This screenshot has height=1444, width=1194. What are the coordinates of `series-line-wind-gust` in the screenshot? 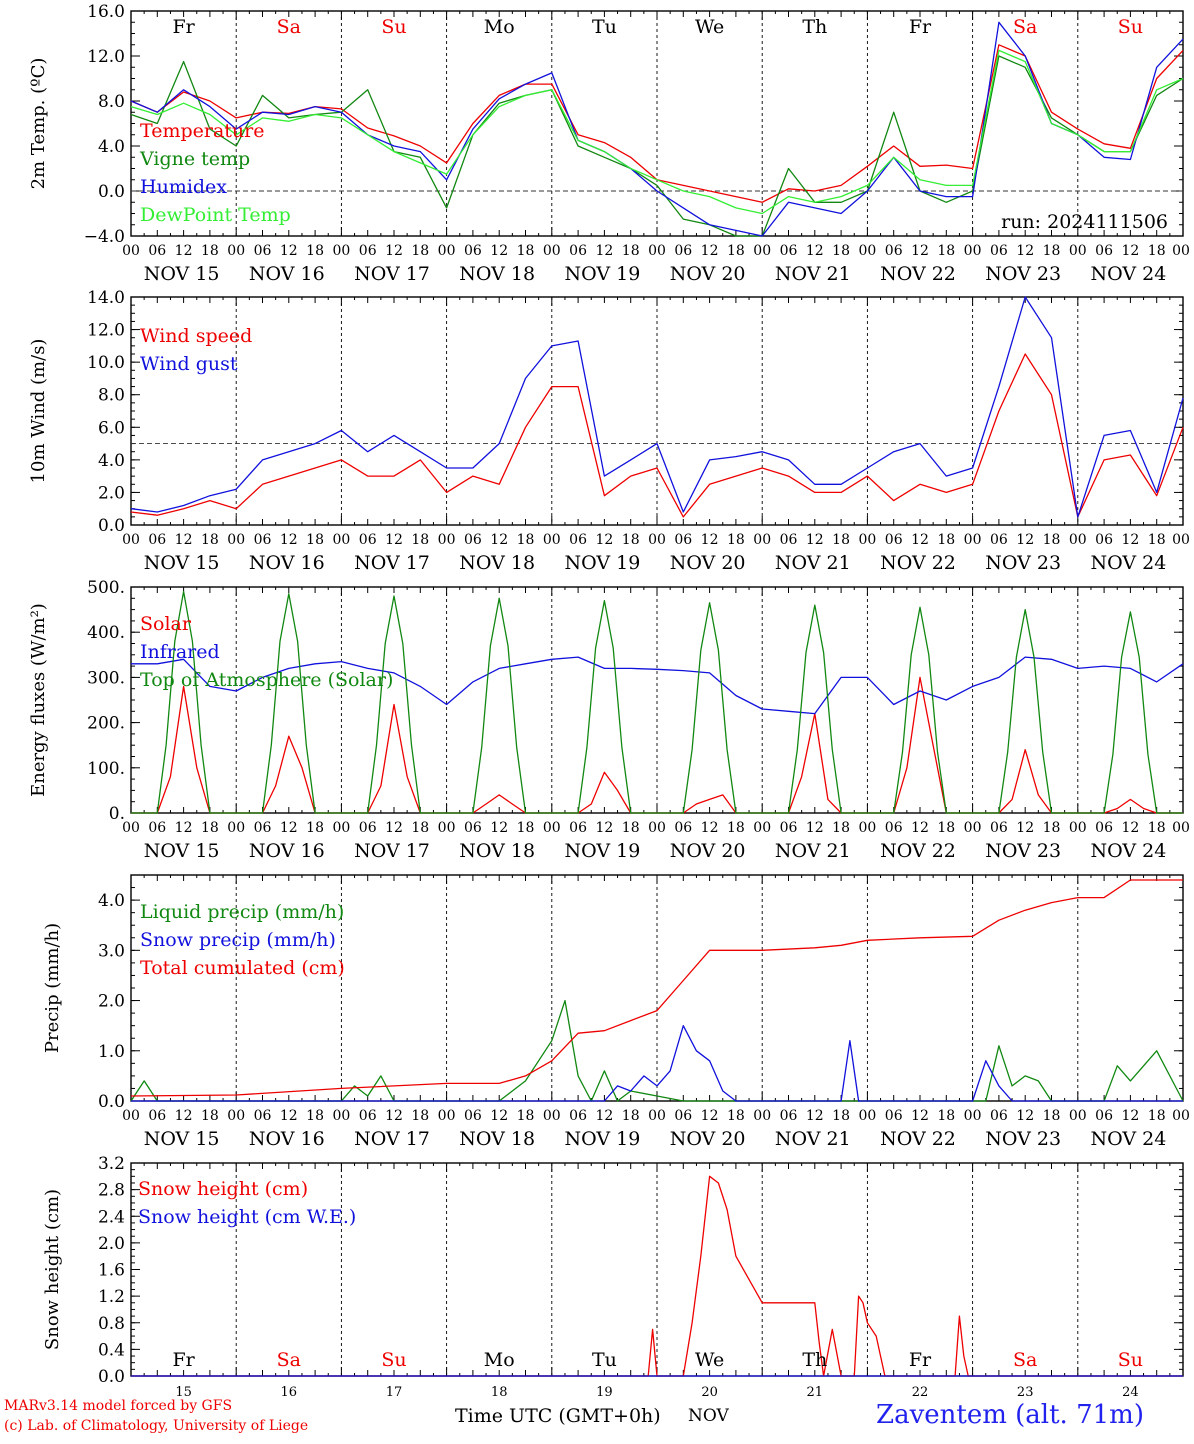 It's located at (657, 407).